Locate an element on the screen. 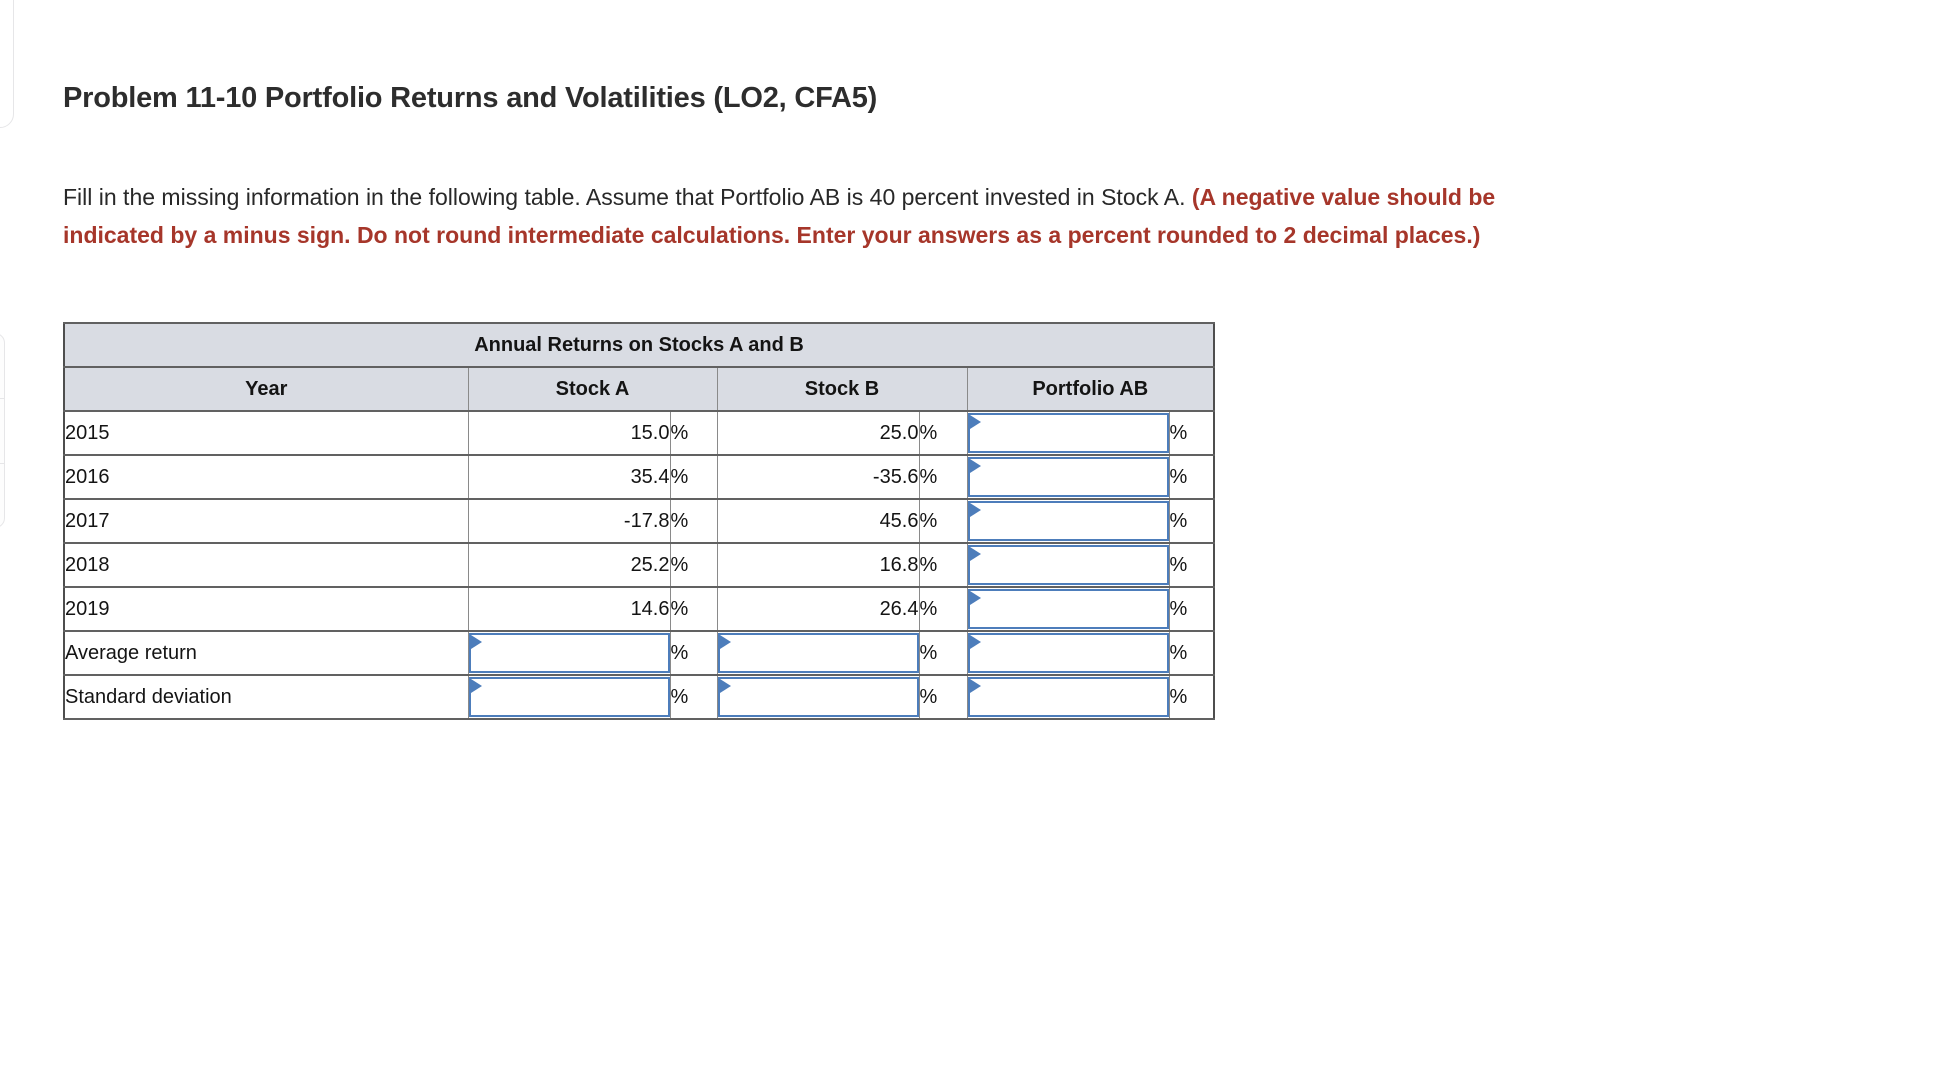  stock-b-value-cell: 16.8 is located at coordinates (818, 565).